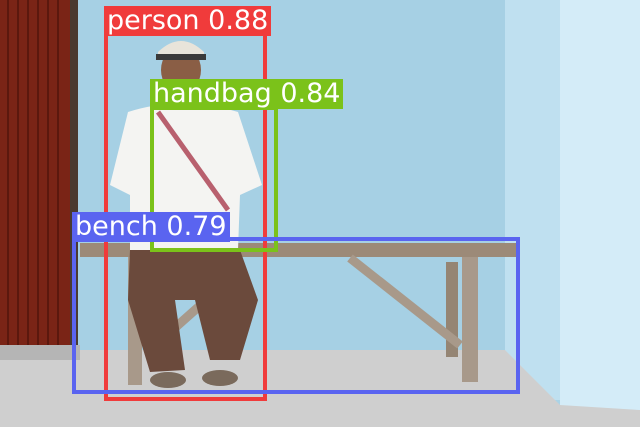  I want to click on person-label-text: person, so click(153, 20).